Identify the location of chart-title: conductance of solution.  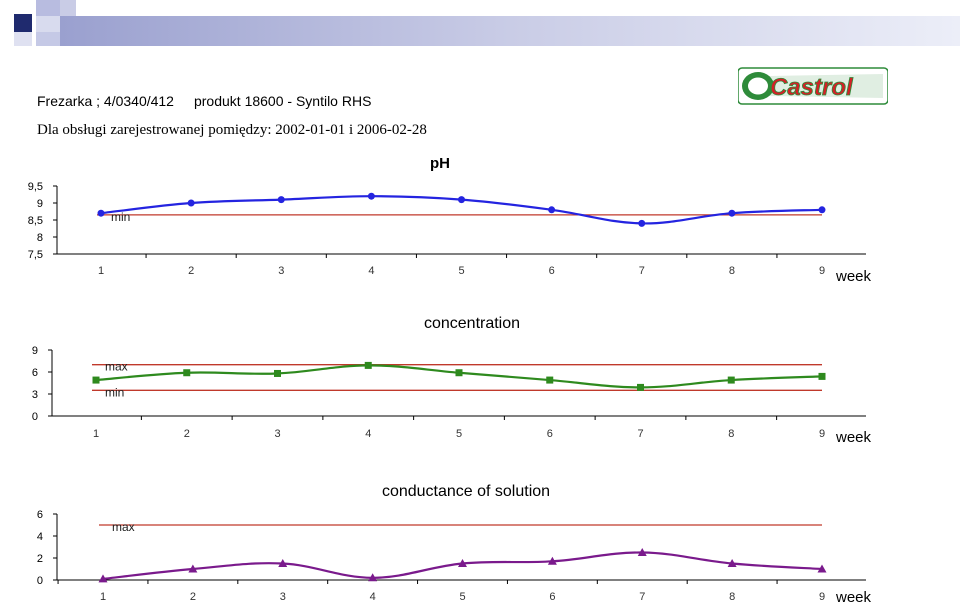
(466, 491).